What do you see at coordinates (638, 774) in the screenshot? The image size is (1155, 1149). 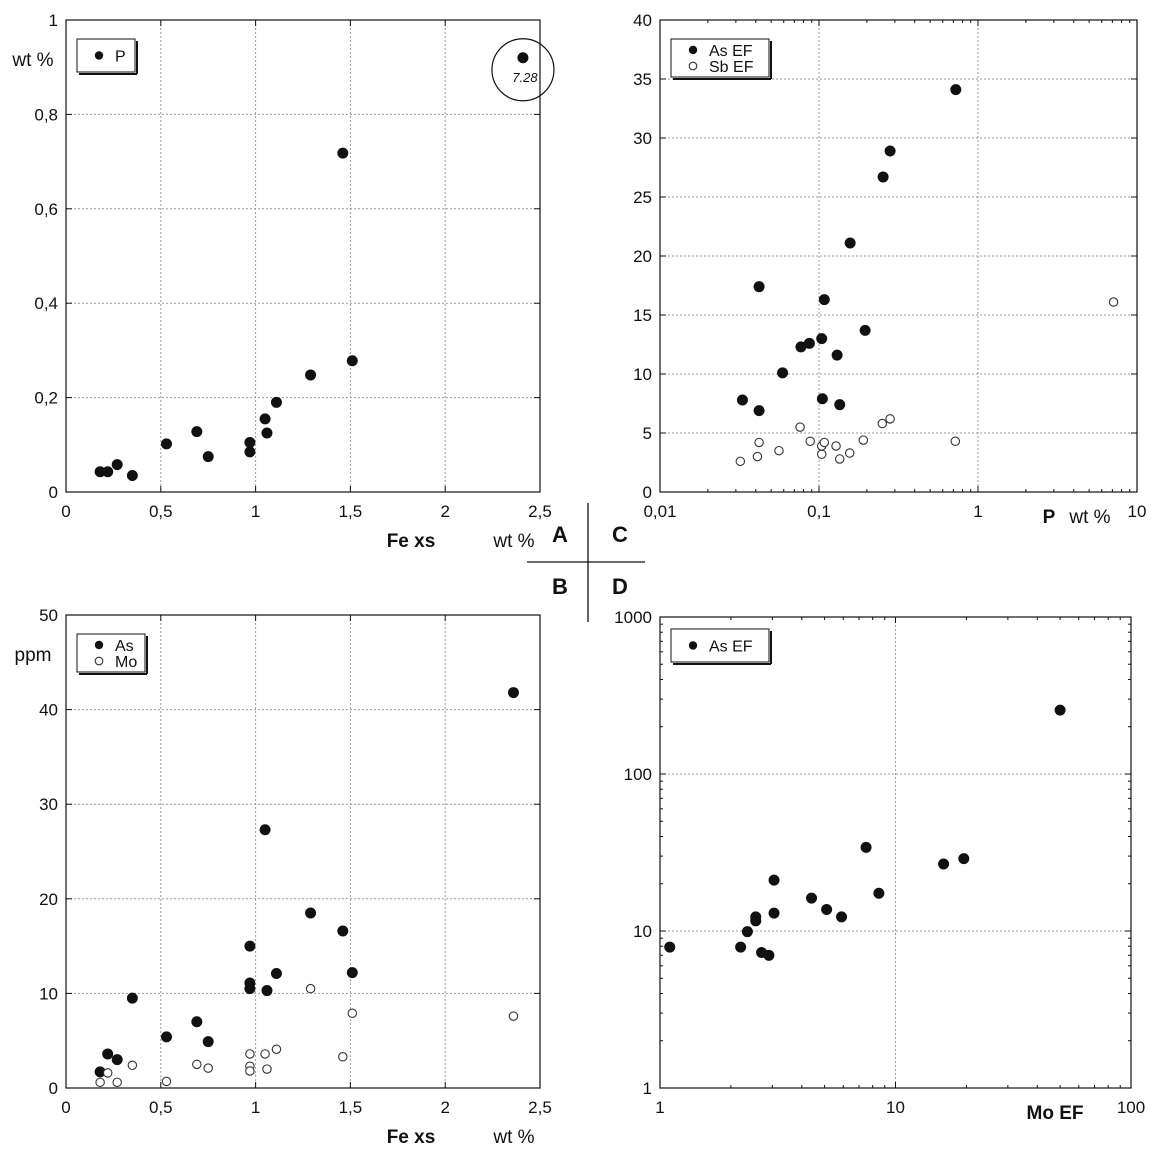 I see `y-tick-label: 100` at bounding box center [638, 774].